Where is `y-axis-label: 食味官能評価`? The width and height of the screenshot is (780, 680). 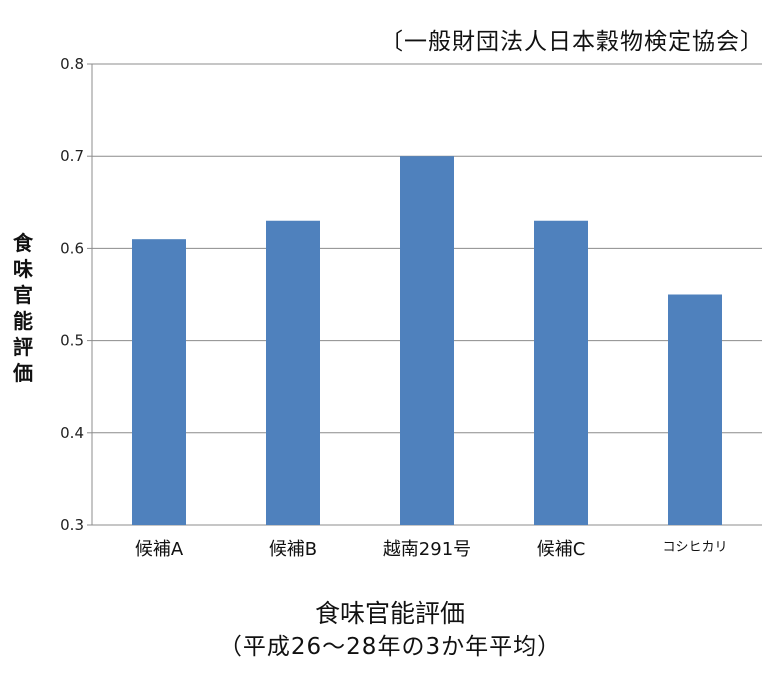 y-axis-label: 食味官能評価 is located at coordinates (23, 308).